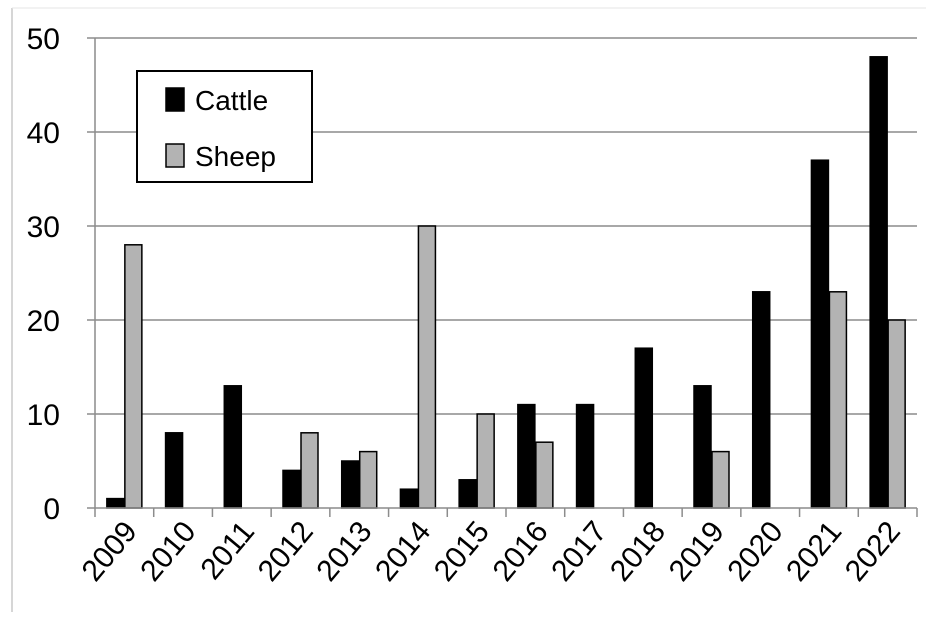 This screenshot has height=619, width=928. Describe the element at coordinates (427, 367) in the screenshot. I see `bar-sheep-2014` at that location.